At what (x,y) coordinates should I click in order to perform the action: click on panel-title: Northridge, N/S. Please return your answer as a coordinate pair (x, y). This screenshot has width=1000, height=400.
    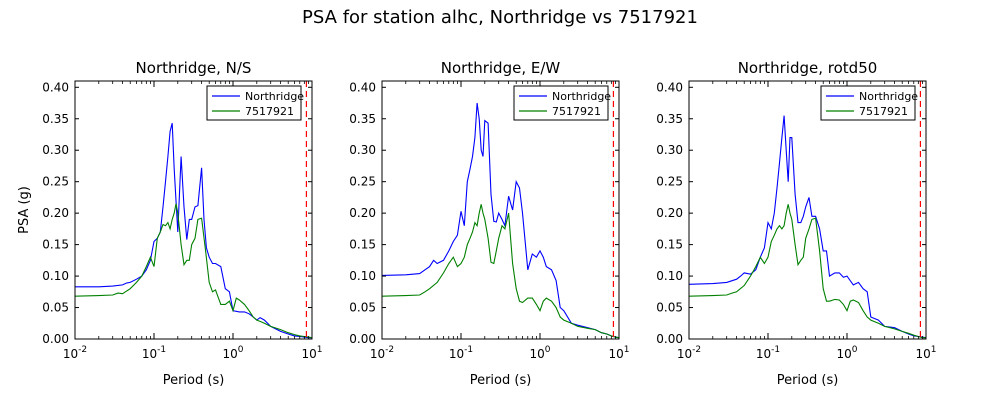
    Looking at the image, I should click on (194, 68).